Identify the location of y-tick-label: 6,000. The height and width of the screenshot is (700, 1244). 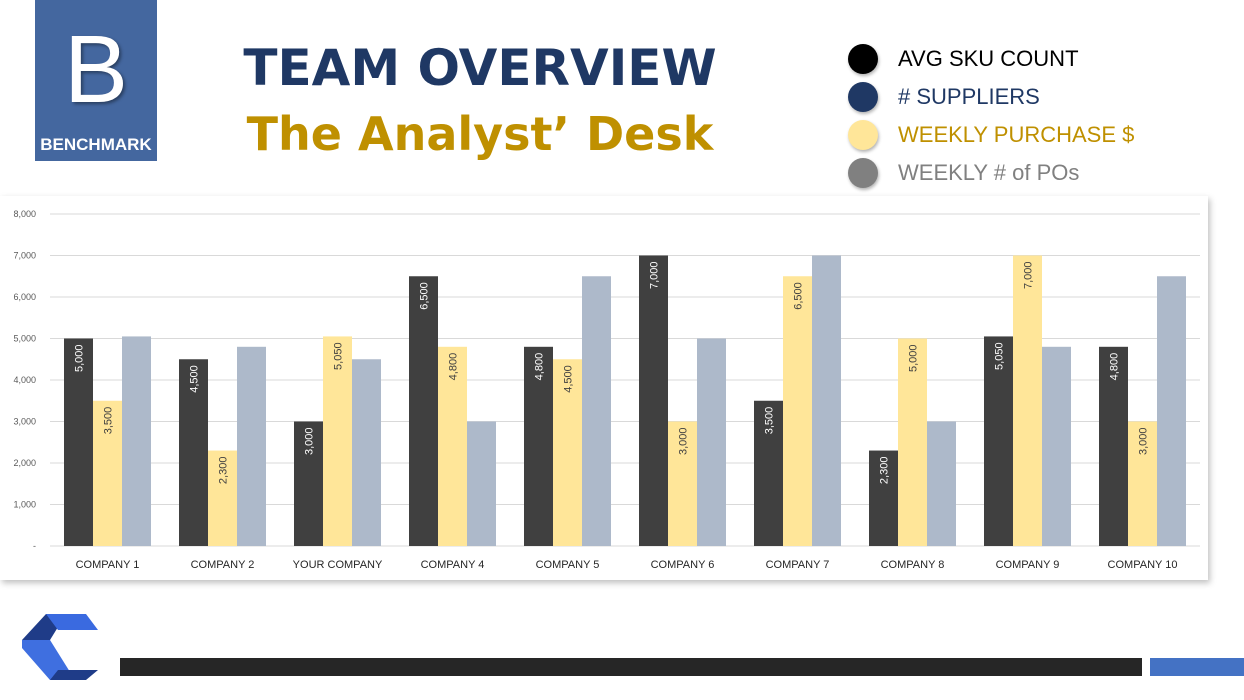
(24, 297).